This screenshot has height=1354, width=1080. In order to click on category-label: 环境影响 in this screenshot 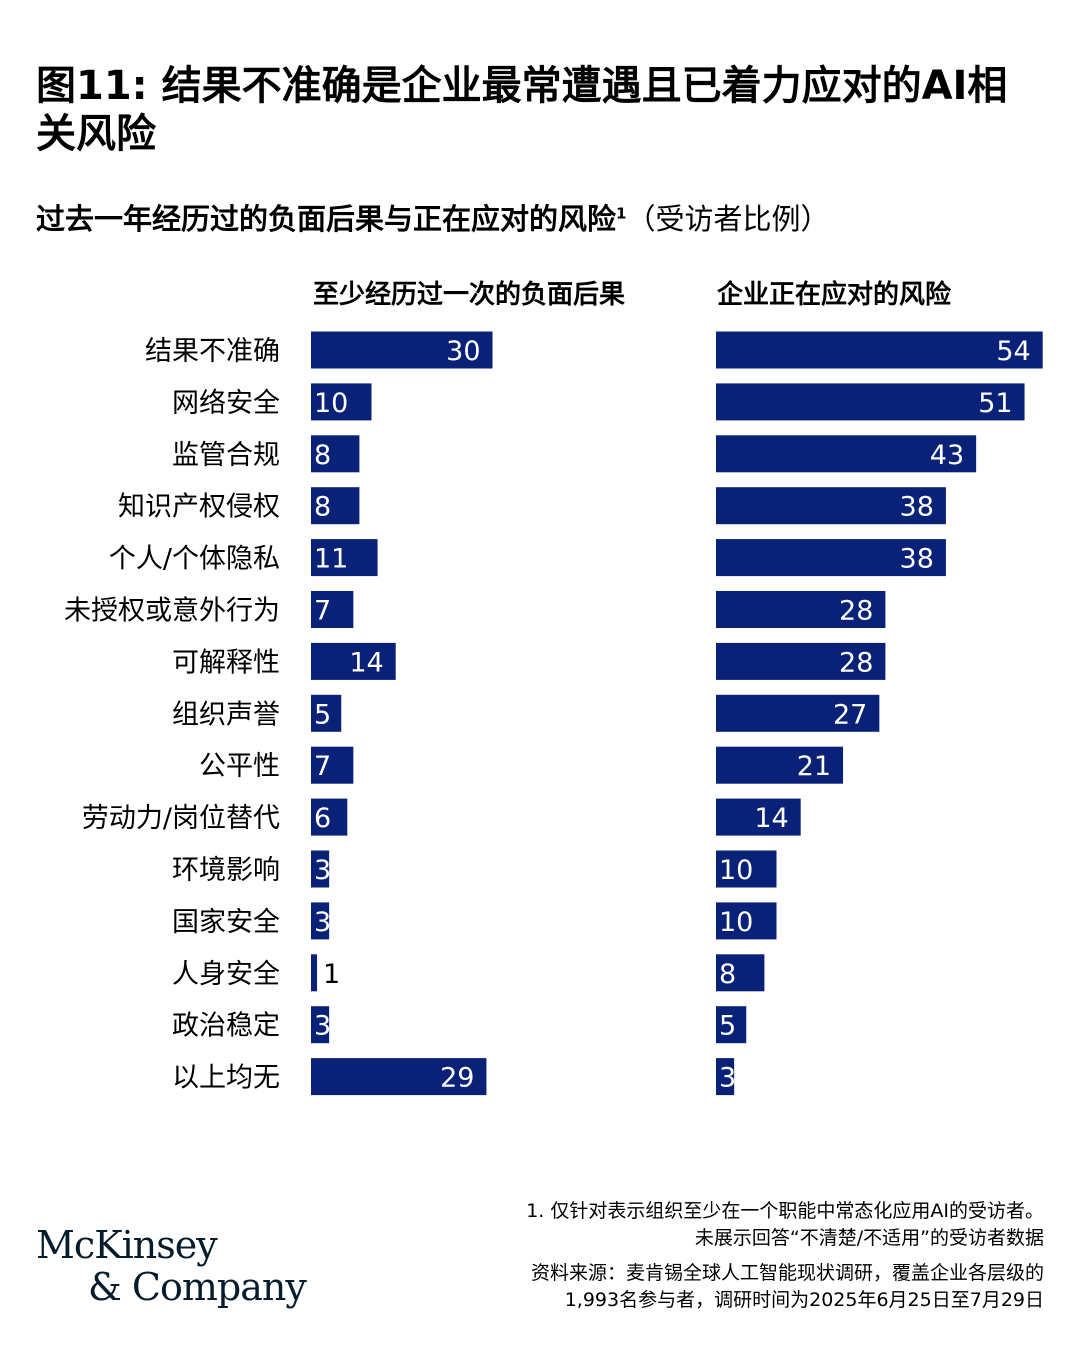, I will do `click(226, 870)`.